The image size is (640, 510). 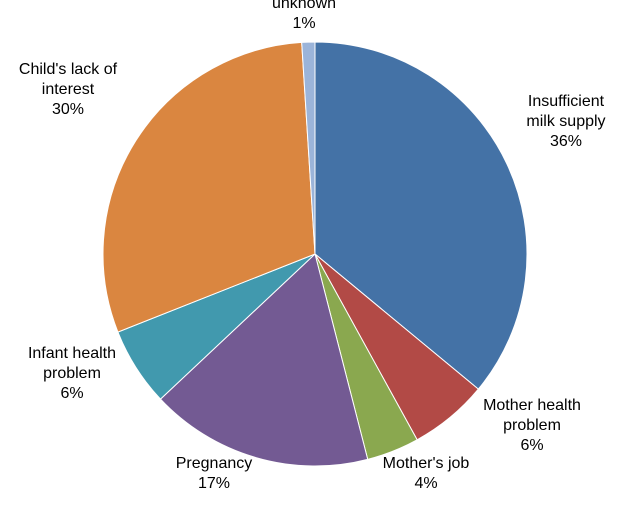 What do you see at coordinates (214, 473) in the screenshot?
I see `slice-label-pregnancy: Pregnancy 17%` at bounding box center [214, 473].